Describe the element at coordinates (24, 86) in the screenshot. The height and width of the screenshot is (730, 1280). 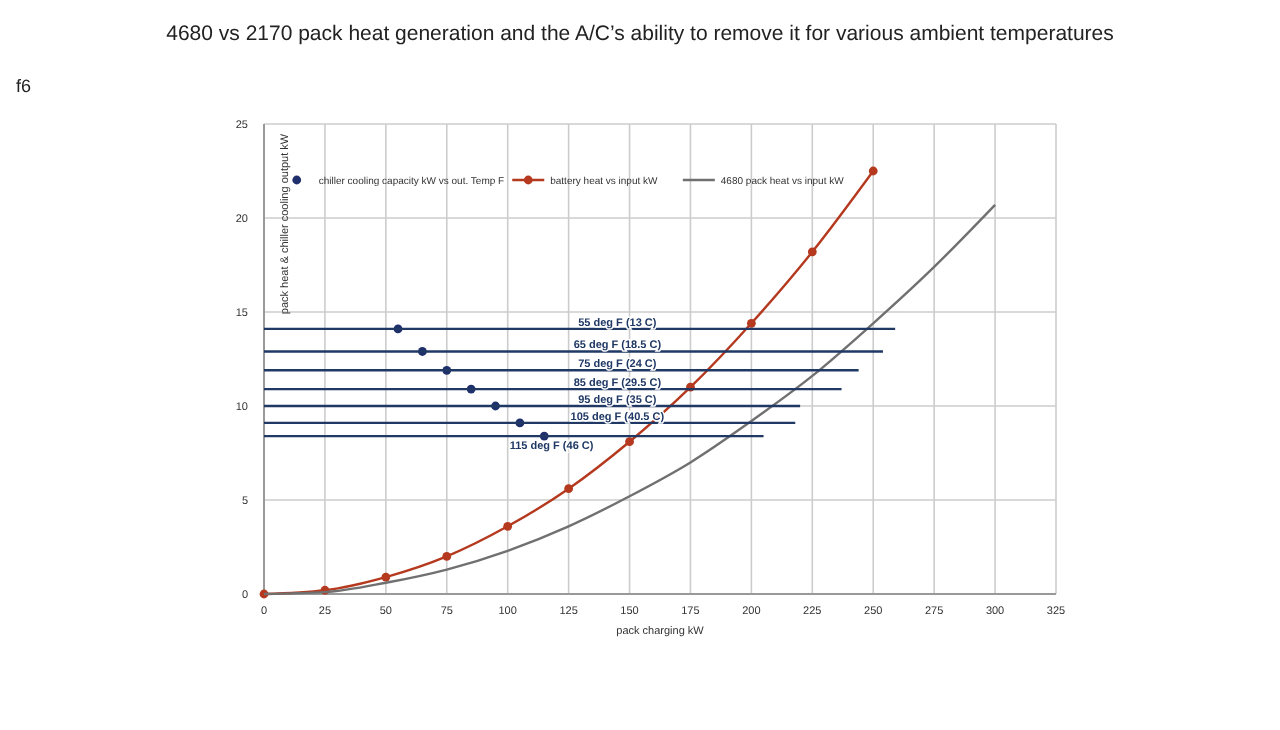
I see `text: f6` at that location.